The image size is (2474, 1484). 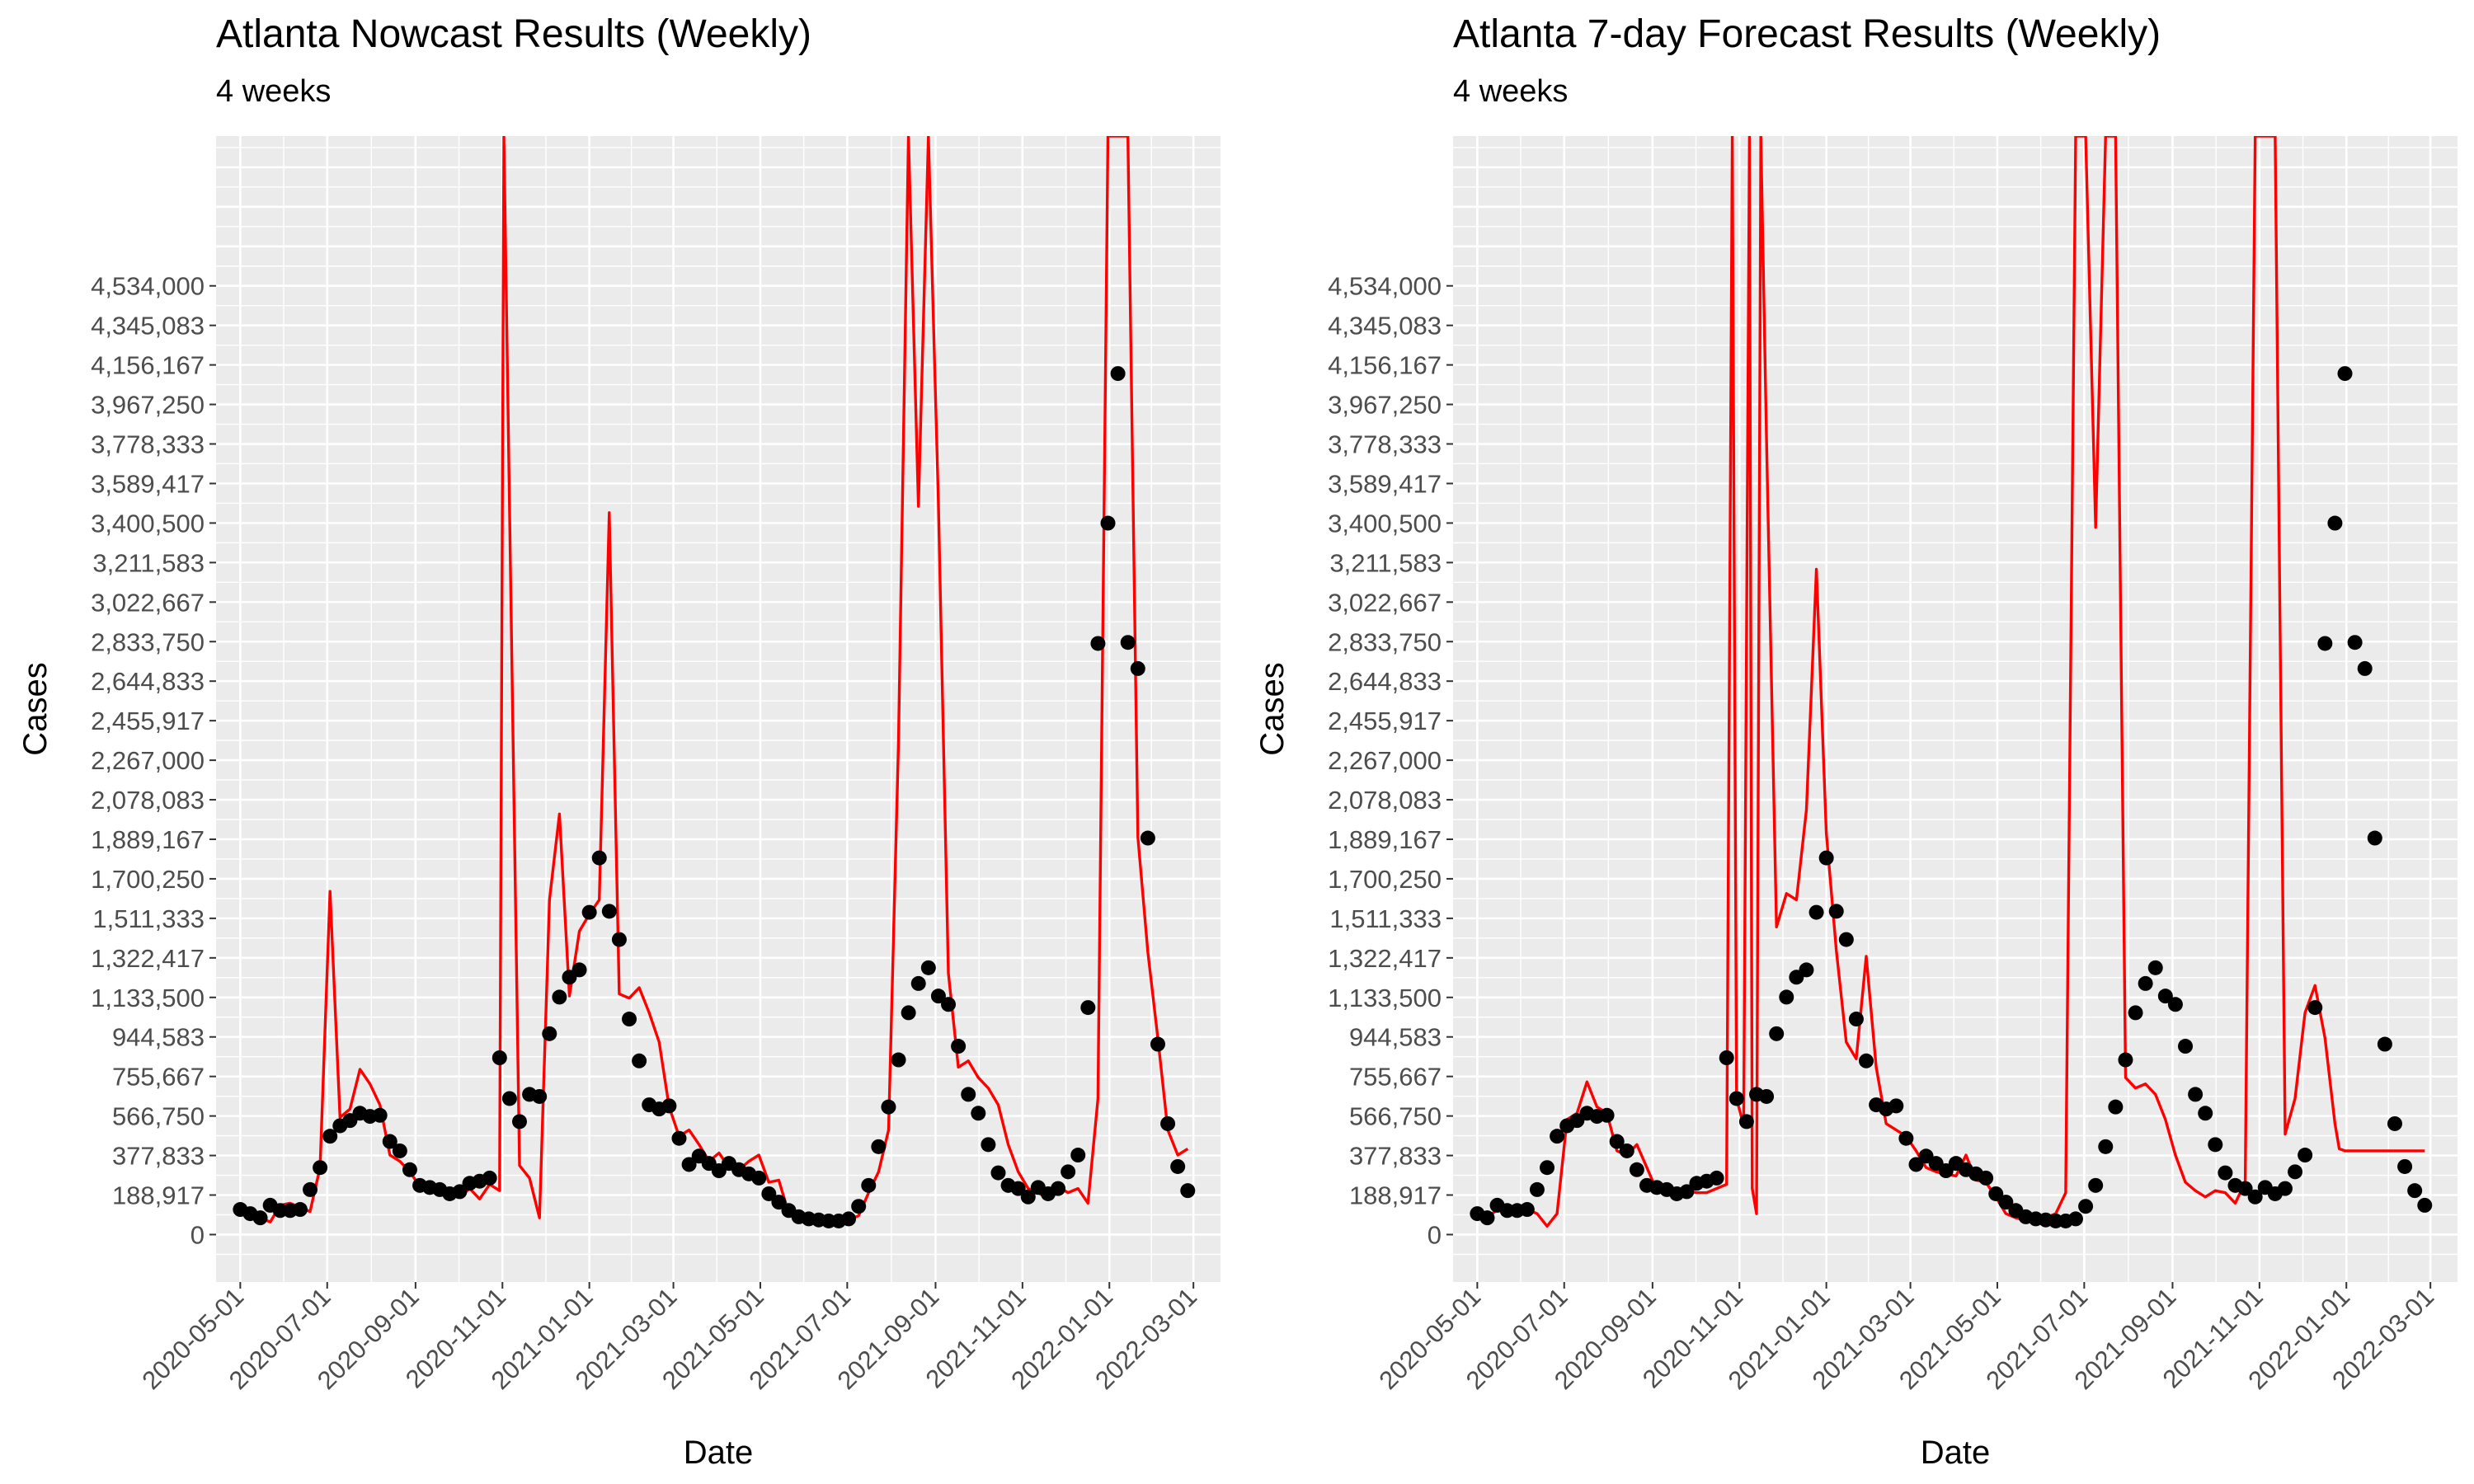 I want to click on y-tick-label: 2,833,750, so click(x=148, y=641).